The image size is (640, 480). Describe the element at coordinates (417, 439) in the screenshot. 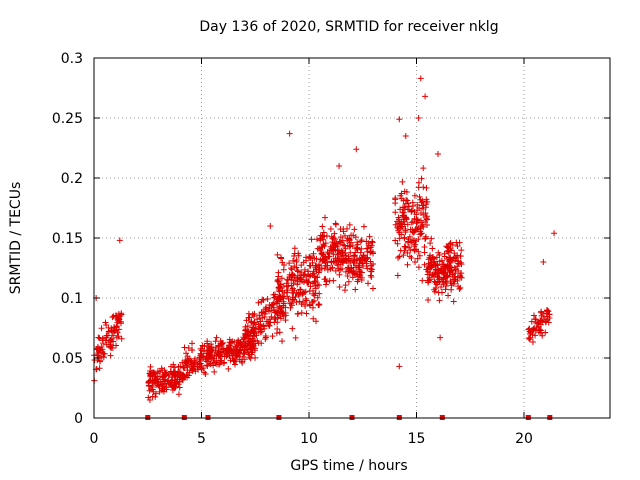

I see `x-tick-label: 15` at that location.